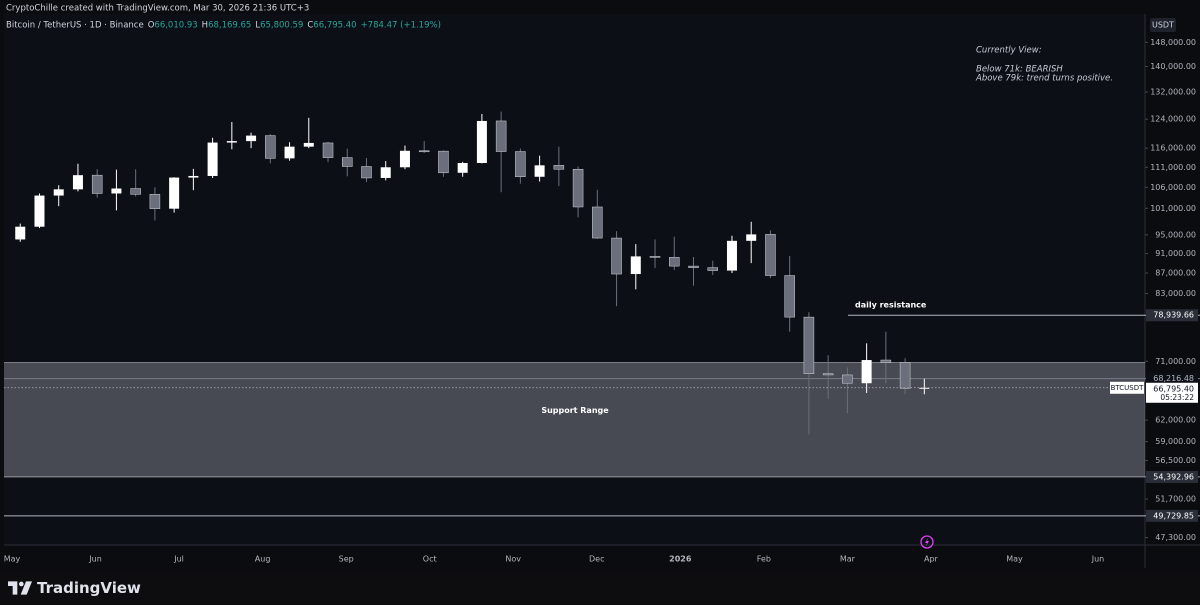 This screenshot has width=1200, height=605. What do you see at coordinates (1173, 42) in the screenshot?
I see `y-tick-label: 148,000.00` at bounding box center [1173, 42].